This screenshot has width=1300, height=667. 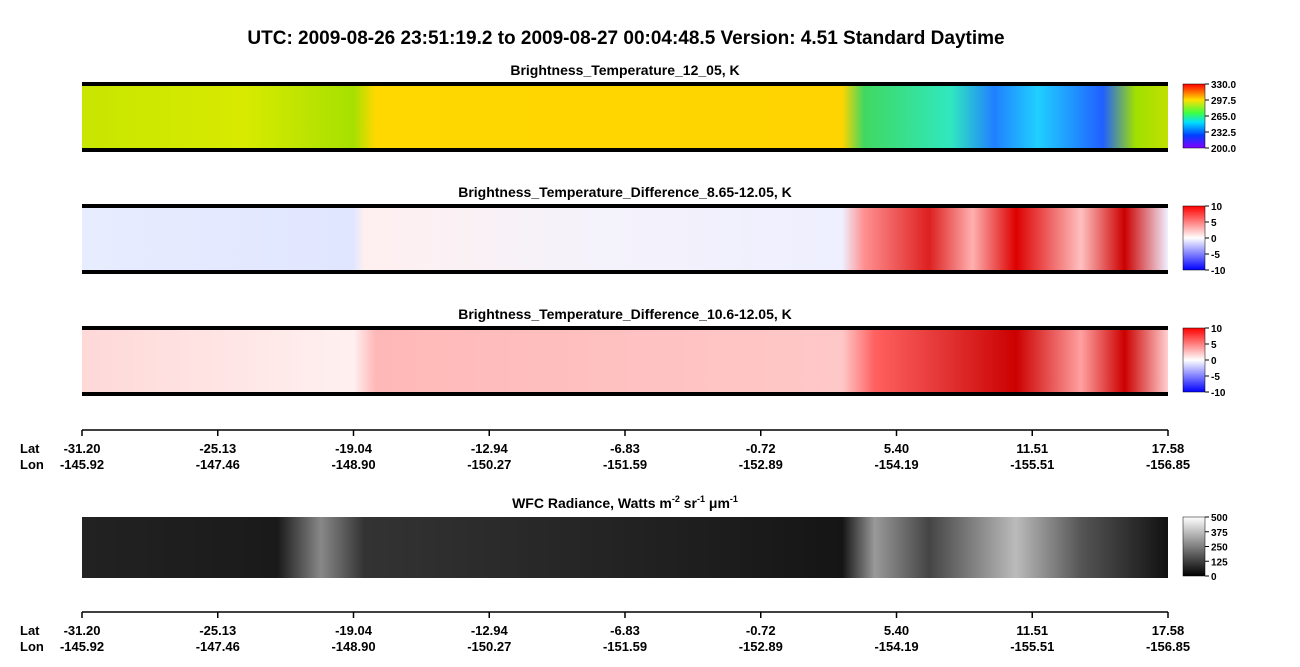 What do you see at coordinates (717, 503) in the screenshot?
I see `title-part: μm` at bounding box center [717, 503].